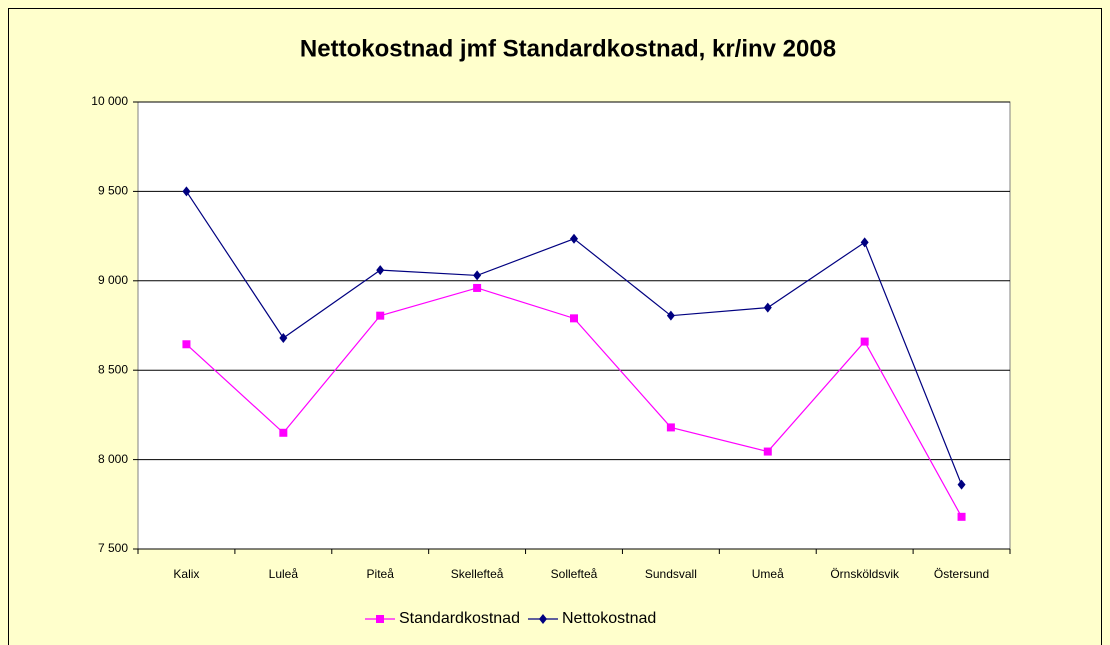 The width and height of the screenshot is (1110, 645). Describe the element at coordinates (574, 574) in the screenshot. I see `x-tick-label: Sollefteå` at that location.